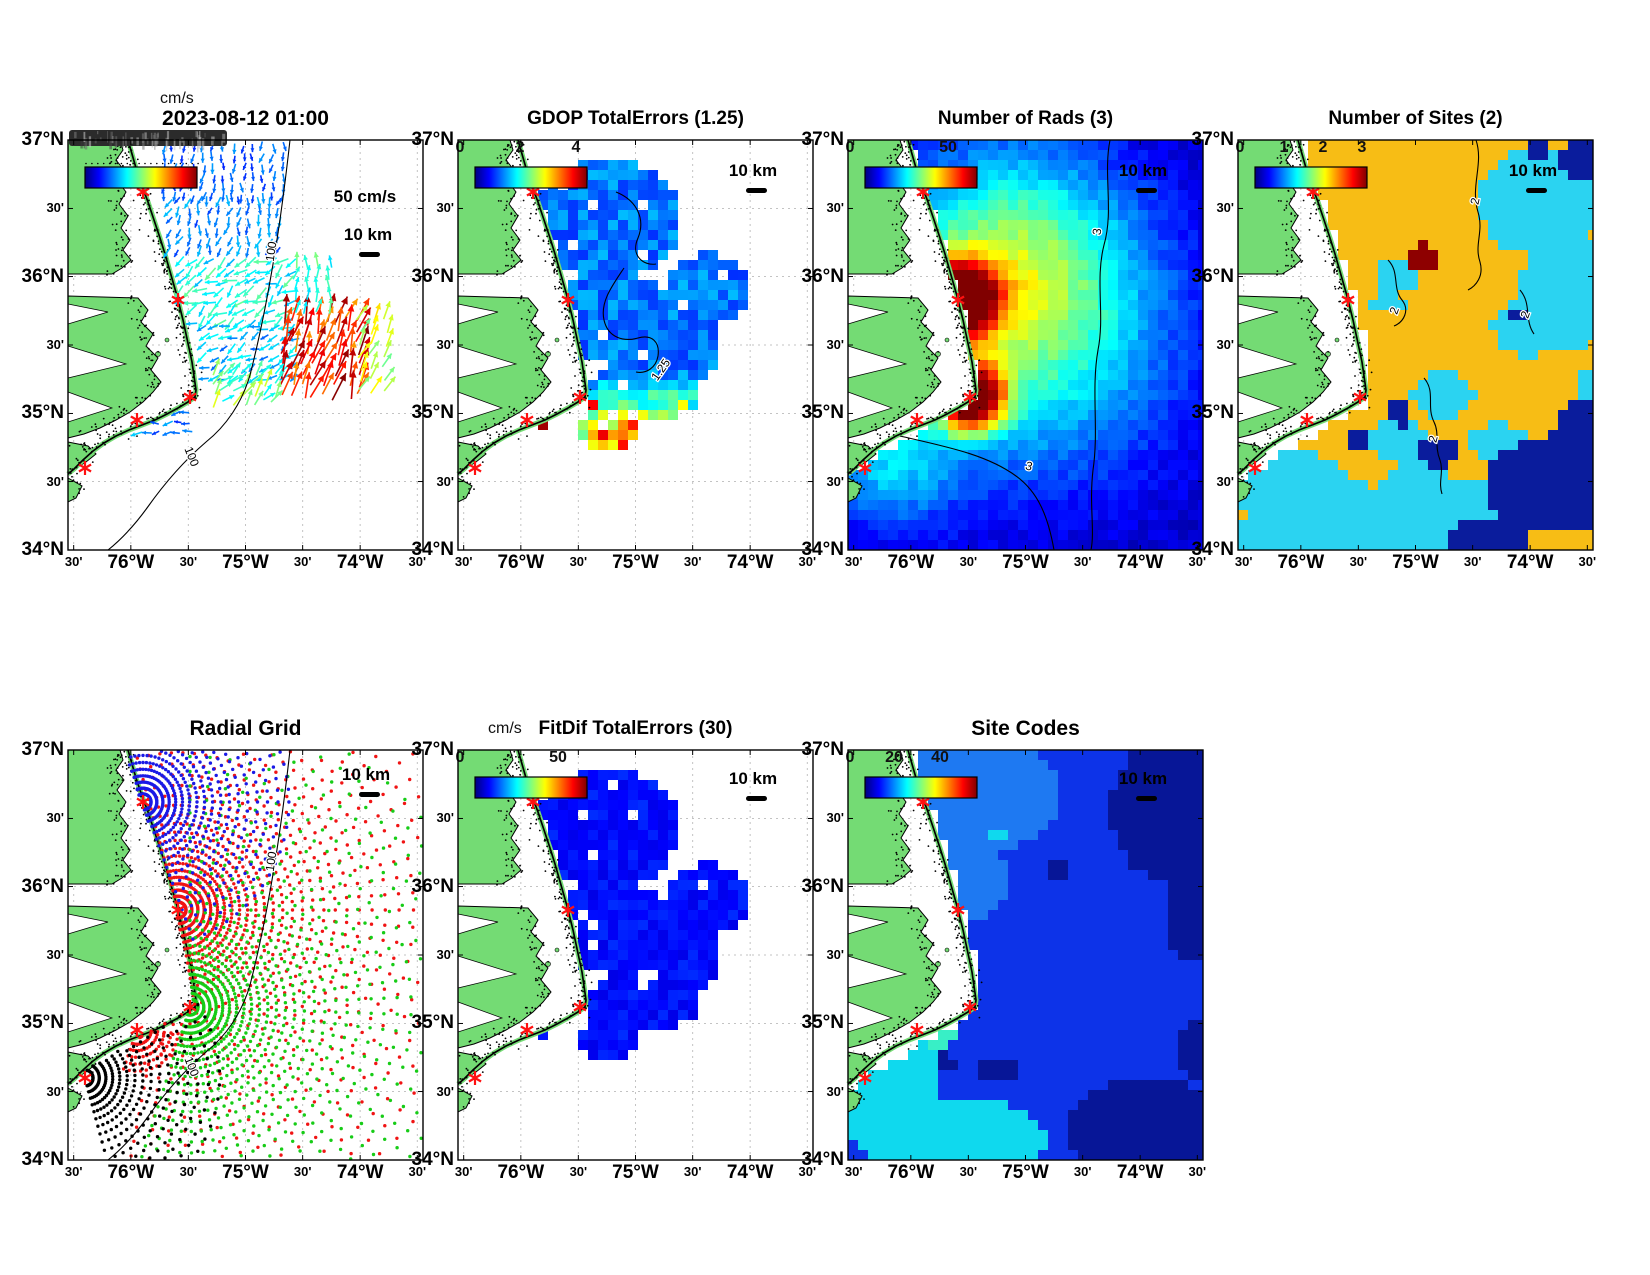 The height and width of the screenshot is (1275, 1650). Describe the element at coordinates (1025, 728) in the screenshot. I see `panel-title: Site Codes` at that location.